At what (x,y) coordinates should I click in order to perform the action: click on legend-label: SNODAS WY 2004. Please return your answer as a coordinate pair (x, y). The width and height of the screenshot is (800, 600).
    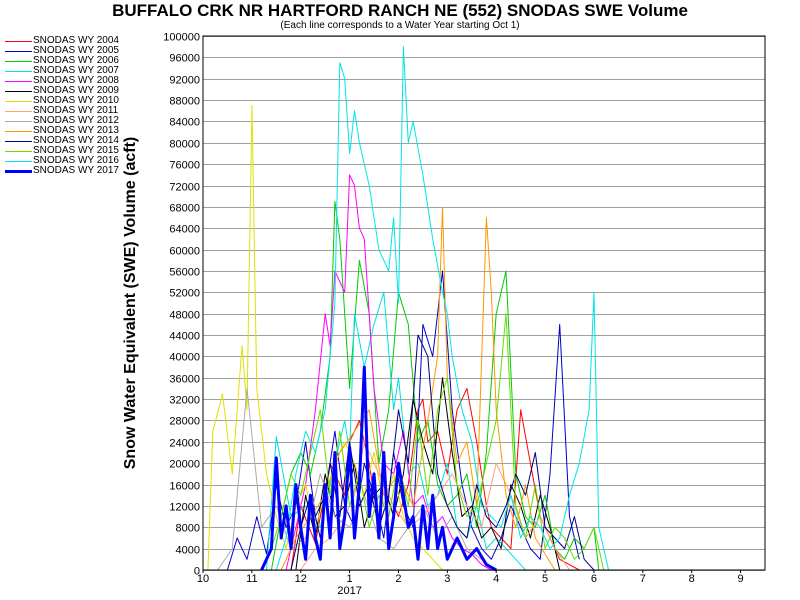
    Looking at the image, I should click on (76, 40).